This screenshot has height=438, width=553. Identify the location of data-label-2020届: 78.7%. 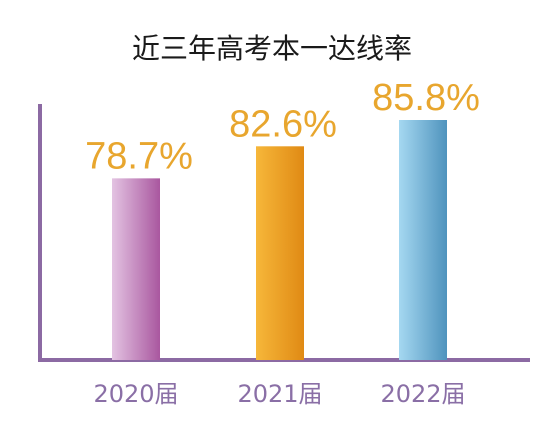
(139, 156).